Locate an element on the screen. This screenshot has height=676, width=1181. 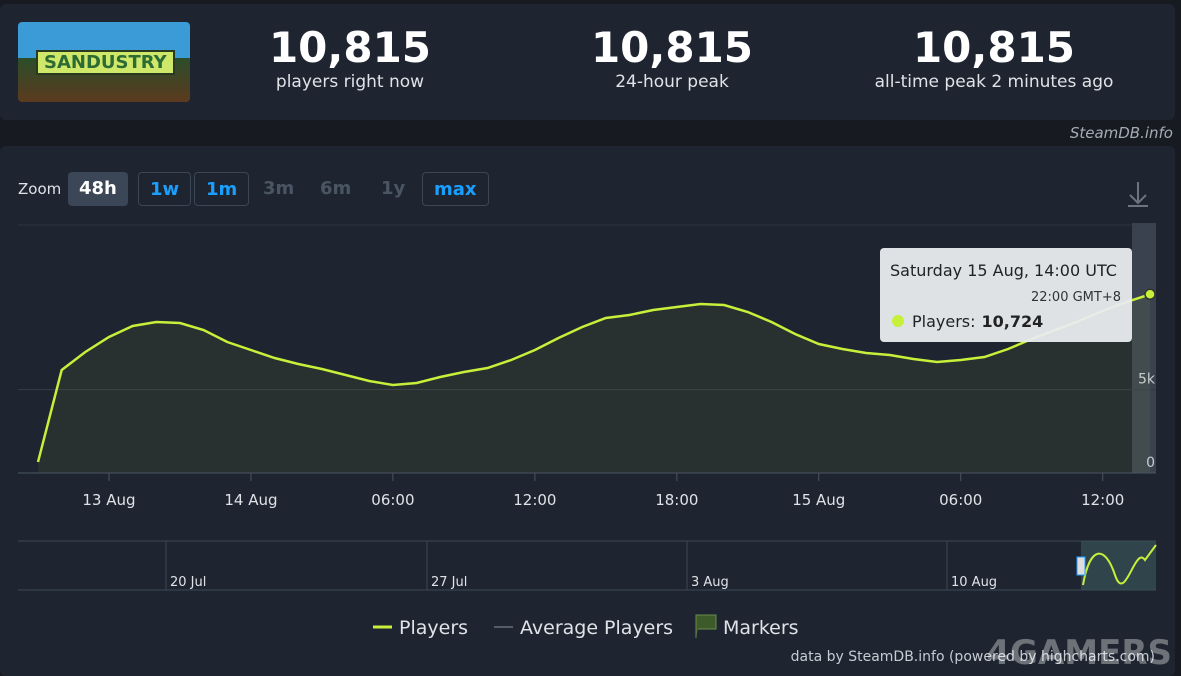
navigator-label: 10 Aug is located at coordinates (974, 582).